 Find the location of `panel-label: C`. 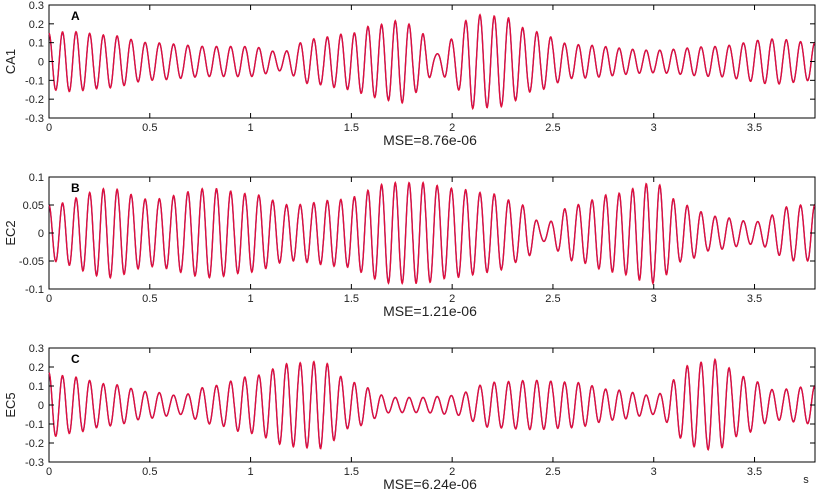

panel-label: C is located at coordinates (75, 359).